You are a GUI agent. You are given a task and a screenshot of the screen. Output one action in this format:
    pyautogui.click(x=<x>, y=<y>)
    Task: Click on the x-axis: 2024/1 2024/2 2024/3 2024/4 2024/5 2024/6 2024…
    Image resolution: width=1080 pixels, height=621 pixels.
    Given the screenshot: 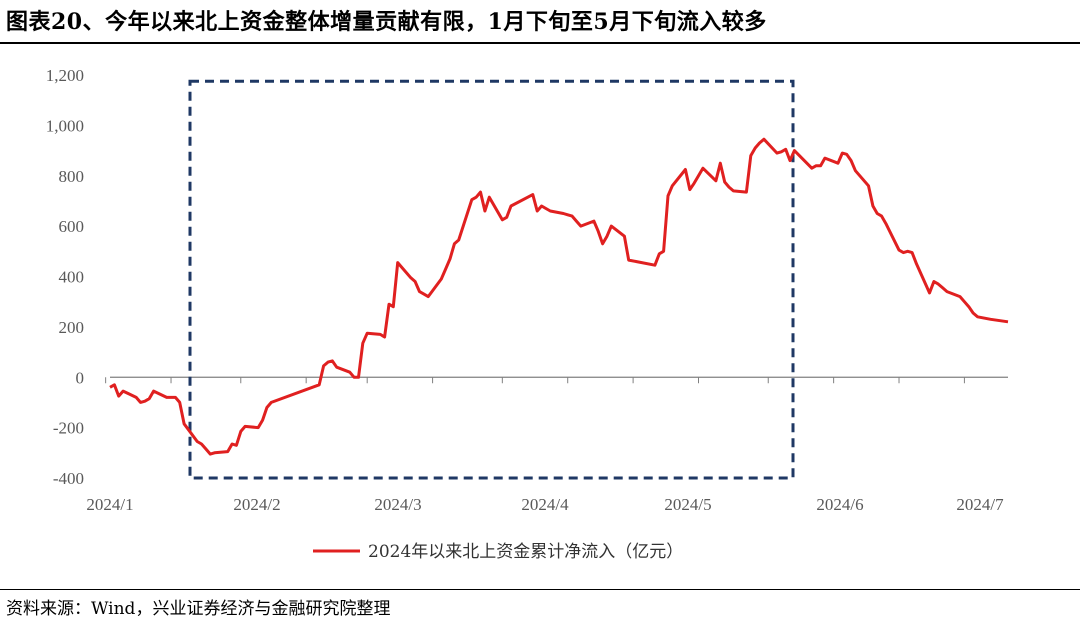 What is the action you would take?
    pyautogui.click(x=545, y=504)
    